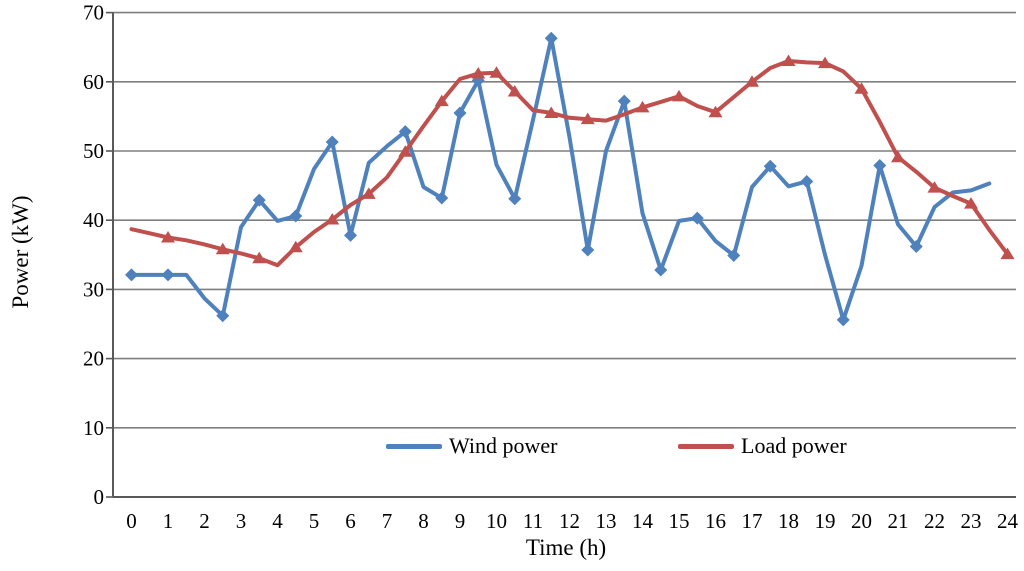  What do you see at coordinates (825, 521) in the screenshot?
I see `x-tick-label: 19` at bounding box center [825, 521].